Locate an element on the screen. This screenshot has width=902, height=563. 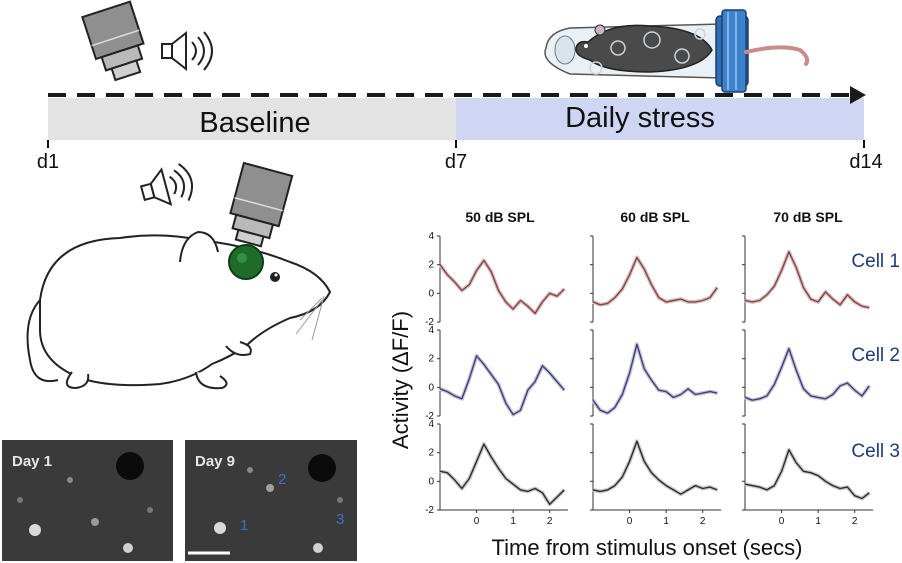
panel-r1-c2 is located at coordinates (654, 279).